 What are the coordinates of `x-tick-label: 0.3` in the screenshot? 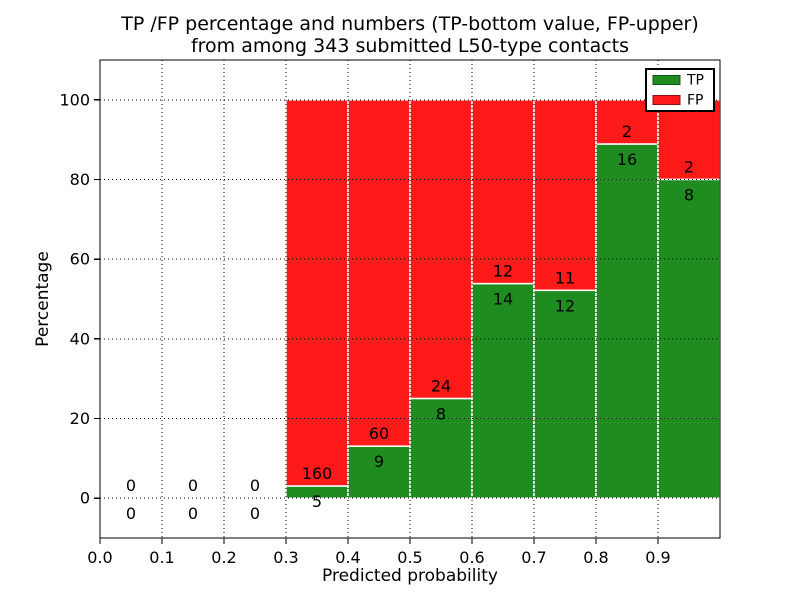 It's located at (285, 557).